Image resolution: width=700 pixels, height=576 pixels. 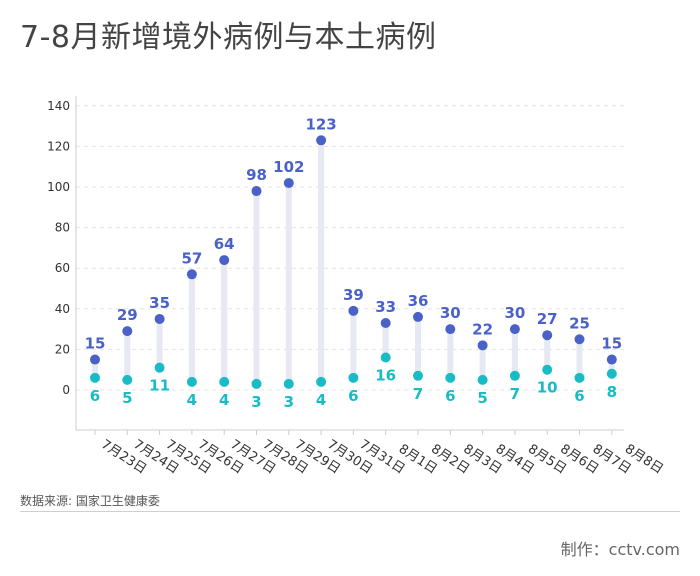 What do you see at coordinates (62, 268) in the screenshot?
I see `y-tick-label-60: 60` at bounding box center [62, 268].